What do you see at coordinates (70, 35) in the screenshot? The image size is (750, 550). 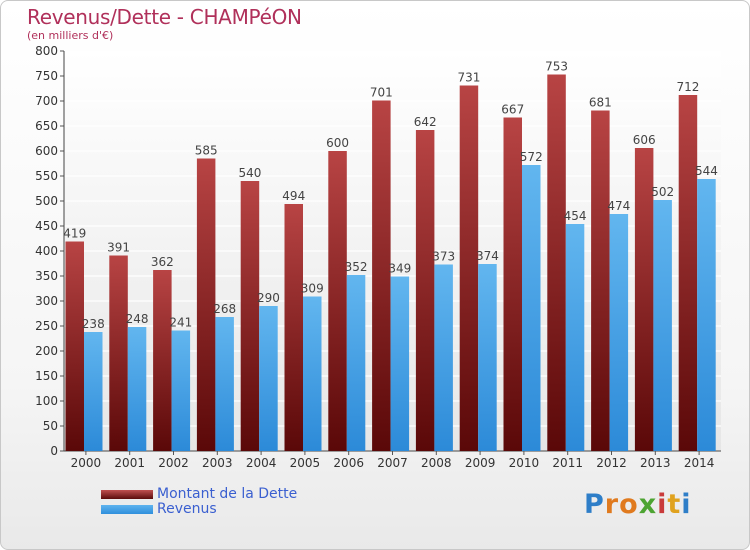 I see `chart-subtitle: (en milliers d'€)` at bounding box center [70, 35].